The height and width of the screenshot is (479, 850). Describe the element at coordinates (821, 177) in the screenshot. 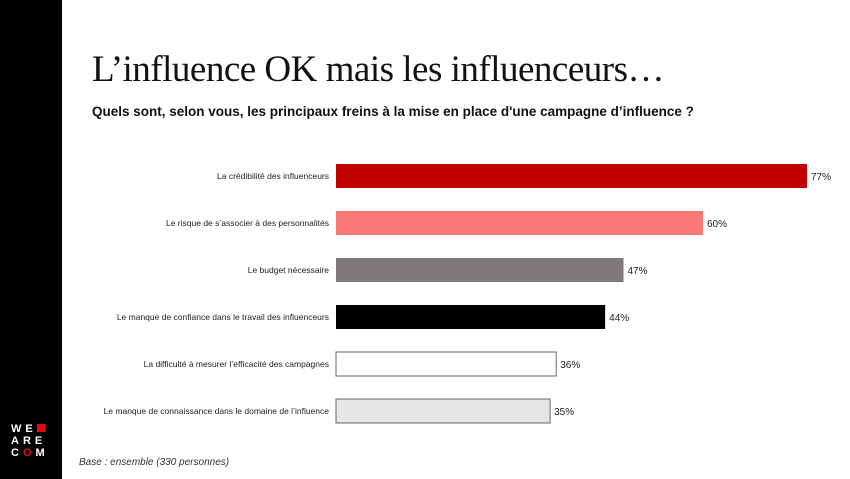

I see `value-label: 77%` at that location.